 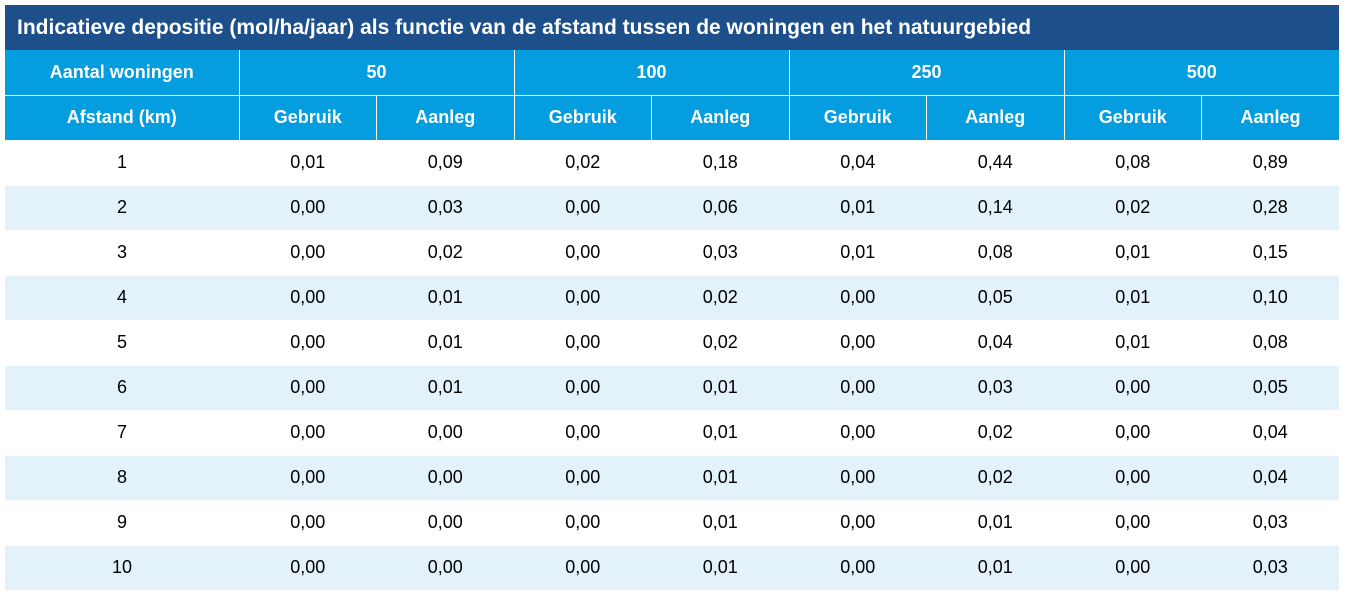 I want to click on table-row: 1 0,01 0,09 0,02 0,18 0,04 0,44 0,08 0,89, so click(x=672, y=163).